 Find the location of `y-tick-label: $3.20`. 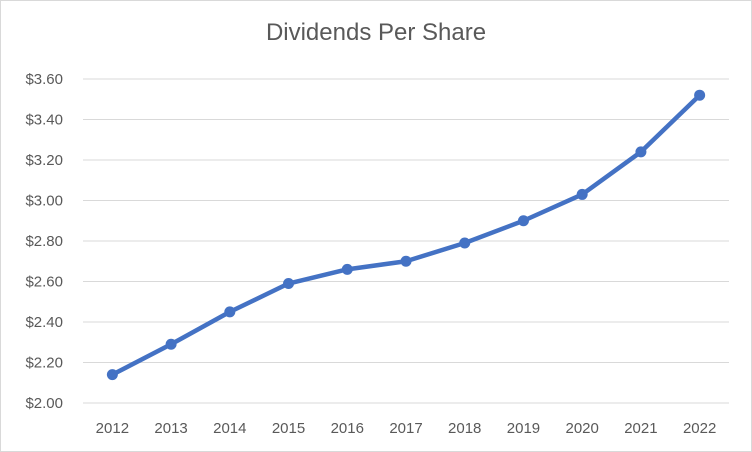

y-tick-label: $3.20 is located at coordinates (44, 160).